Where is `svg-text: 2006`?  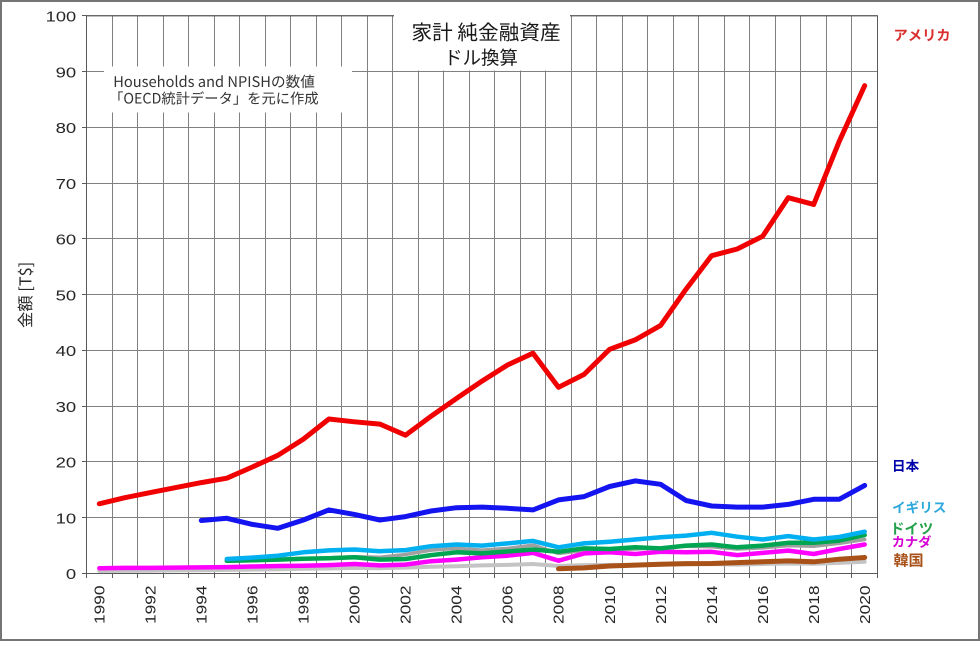
svg-text: 2006 is located at coordinates (509, 605).